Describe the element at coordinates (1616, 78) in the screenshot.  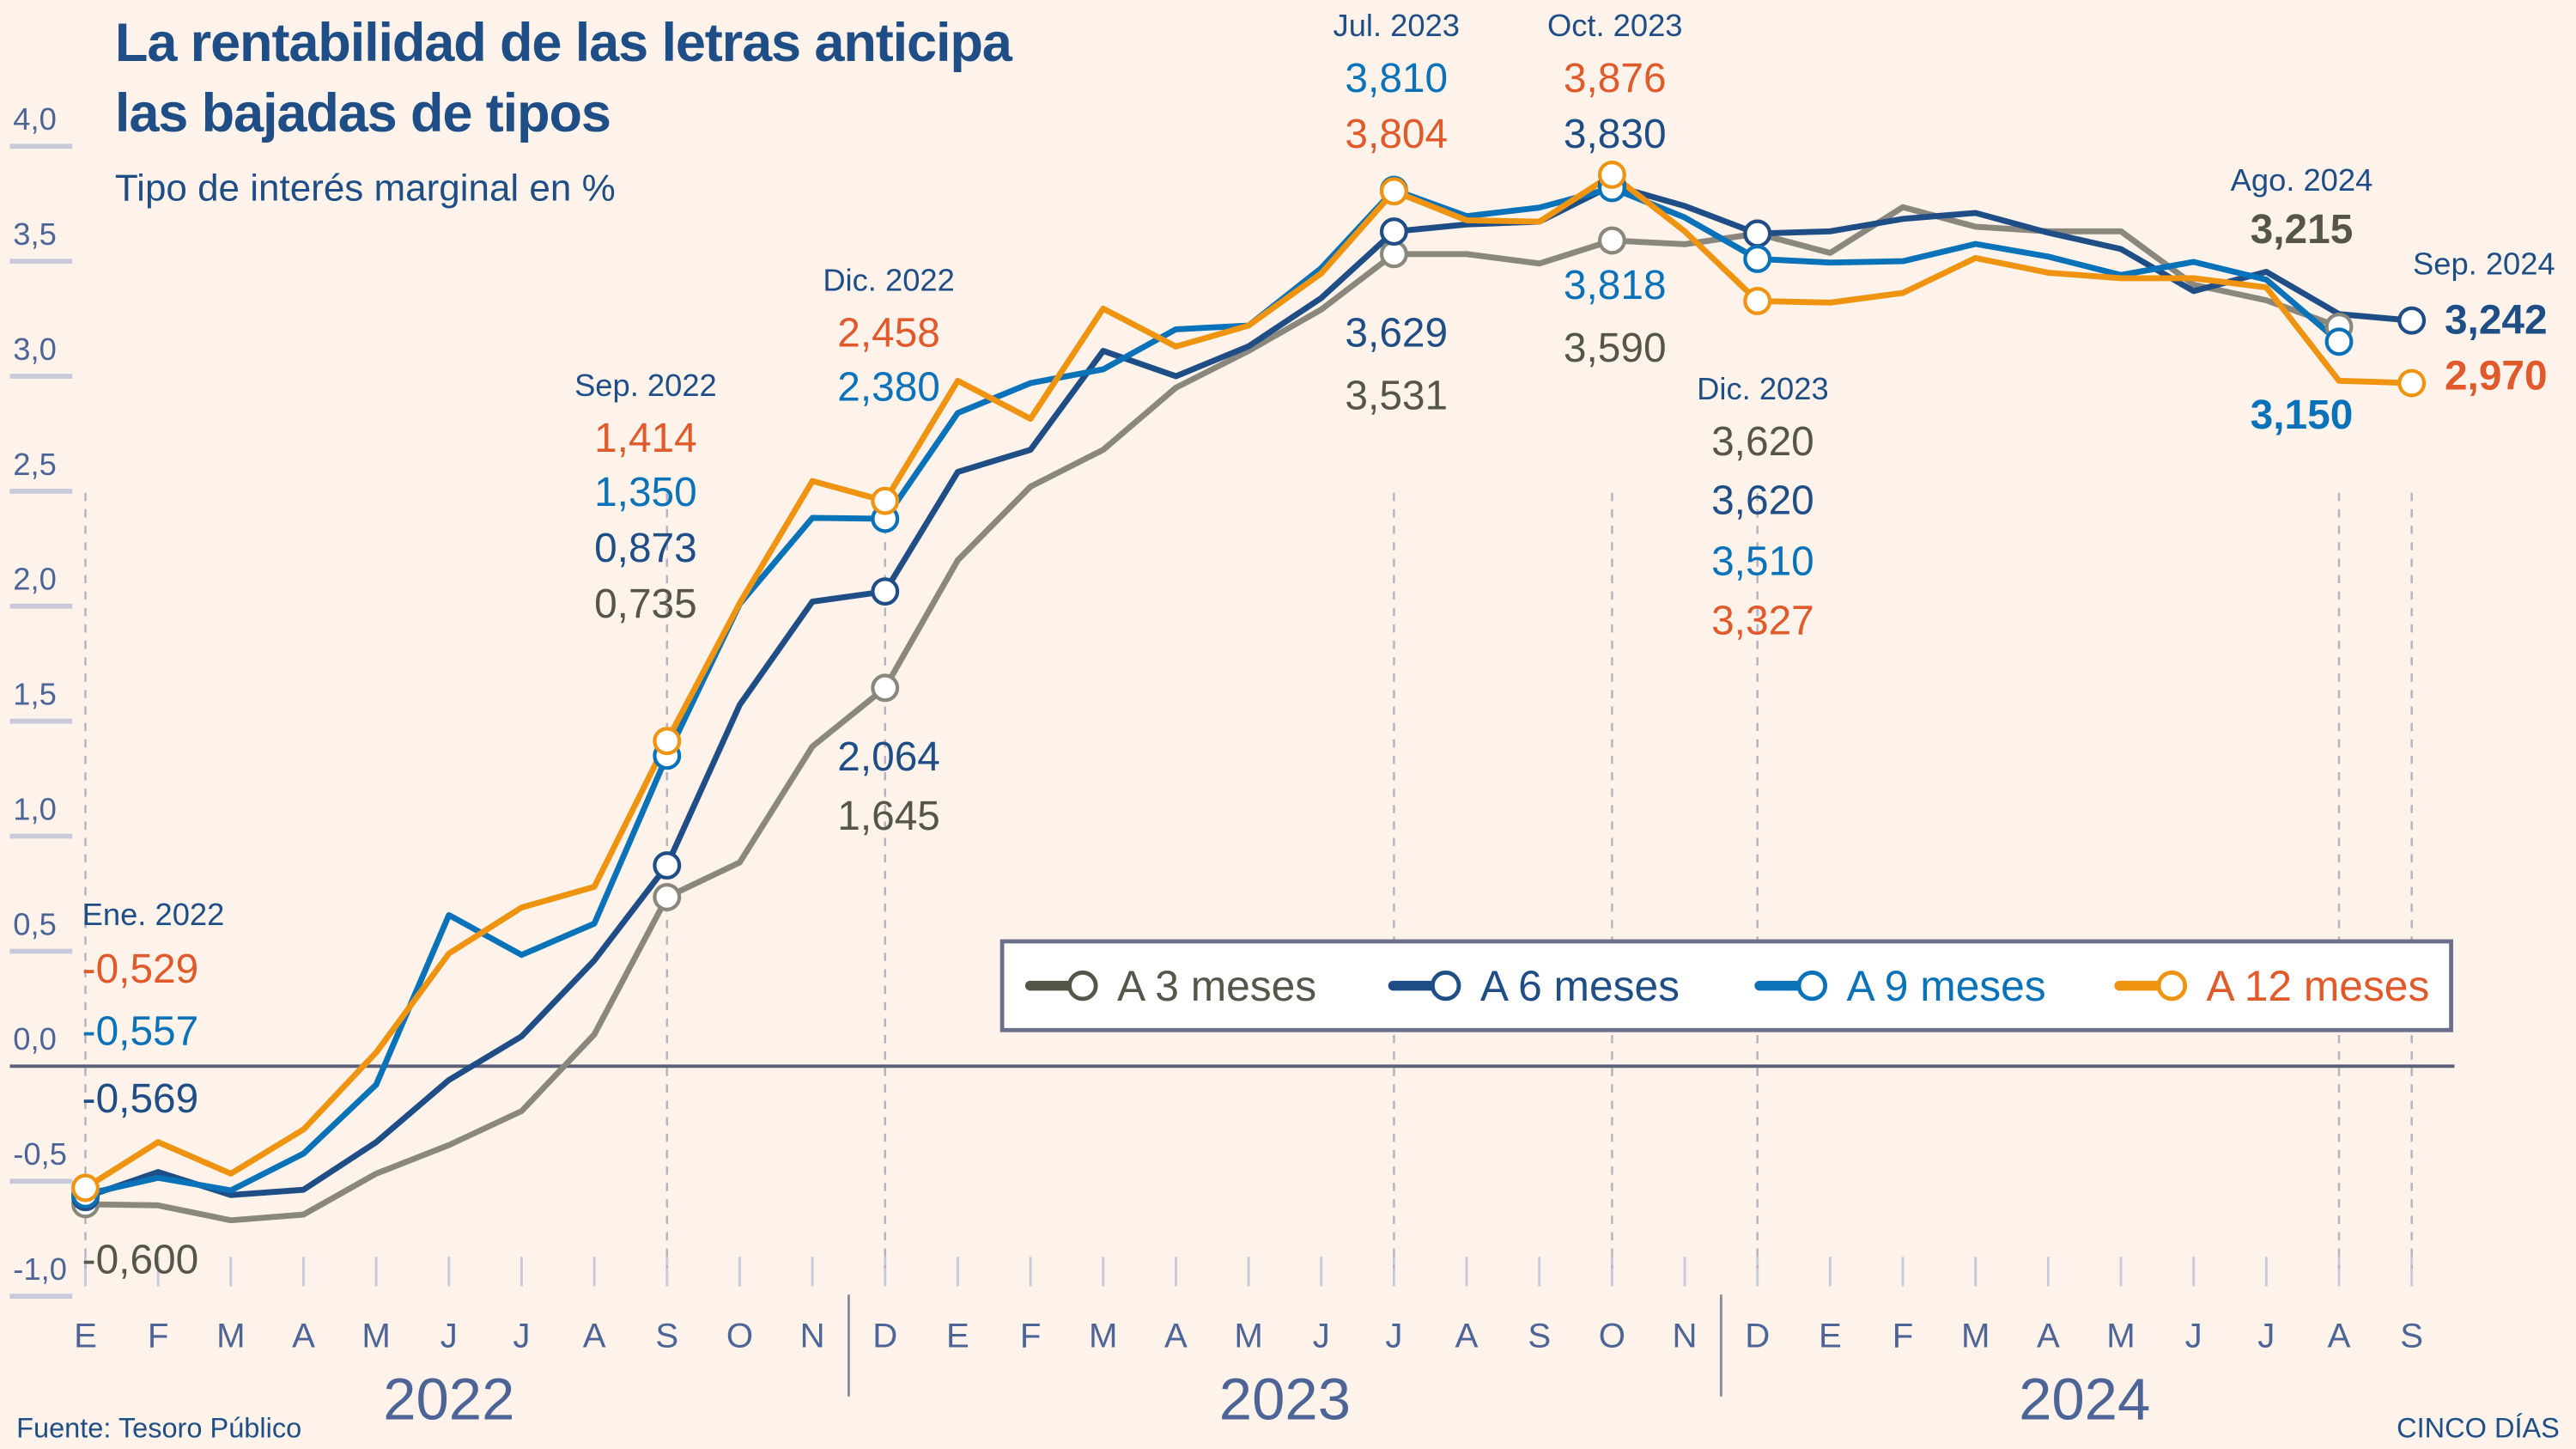
I see `annotation-value-12m: 3,876` at that location.